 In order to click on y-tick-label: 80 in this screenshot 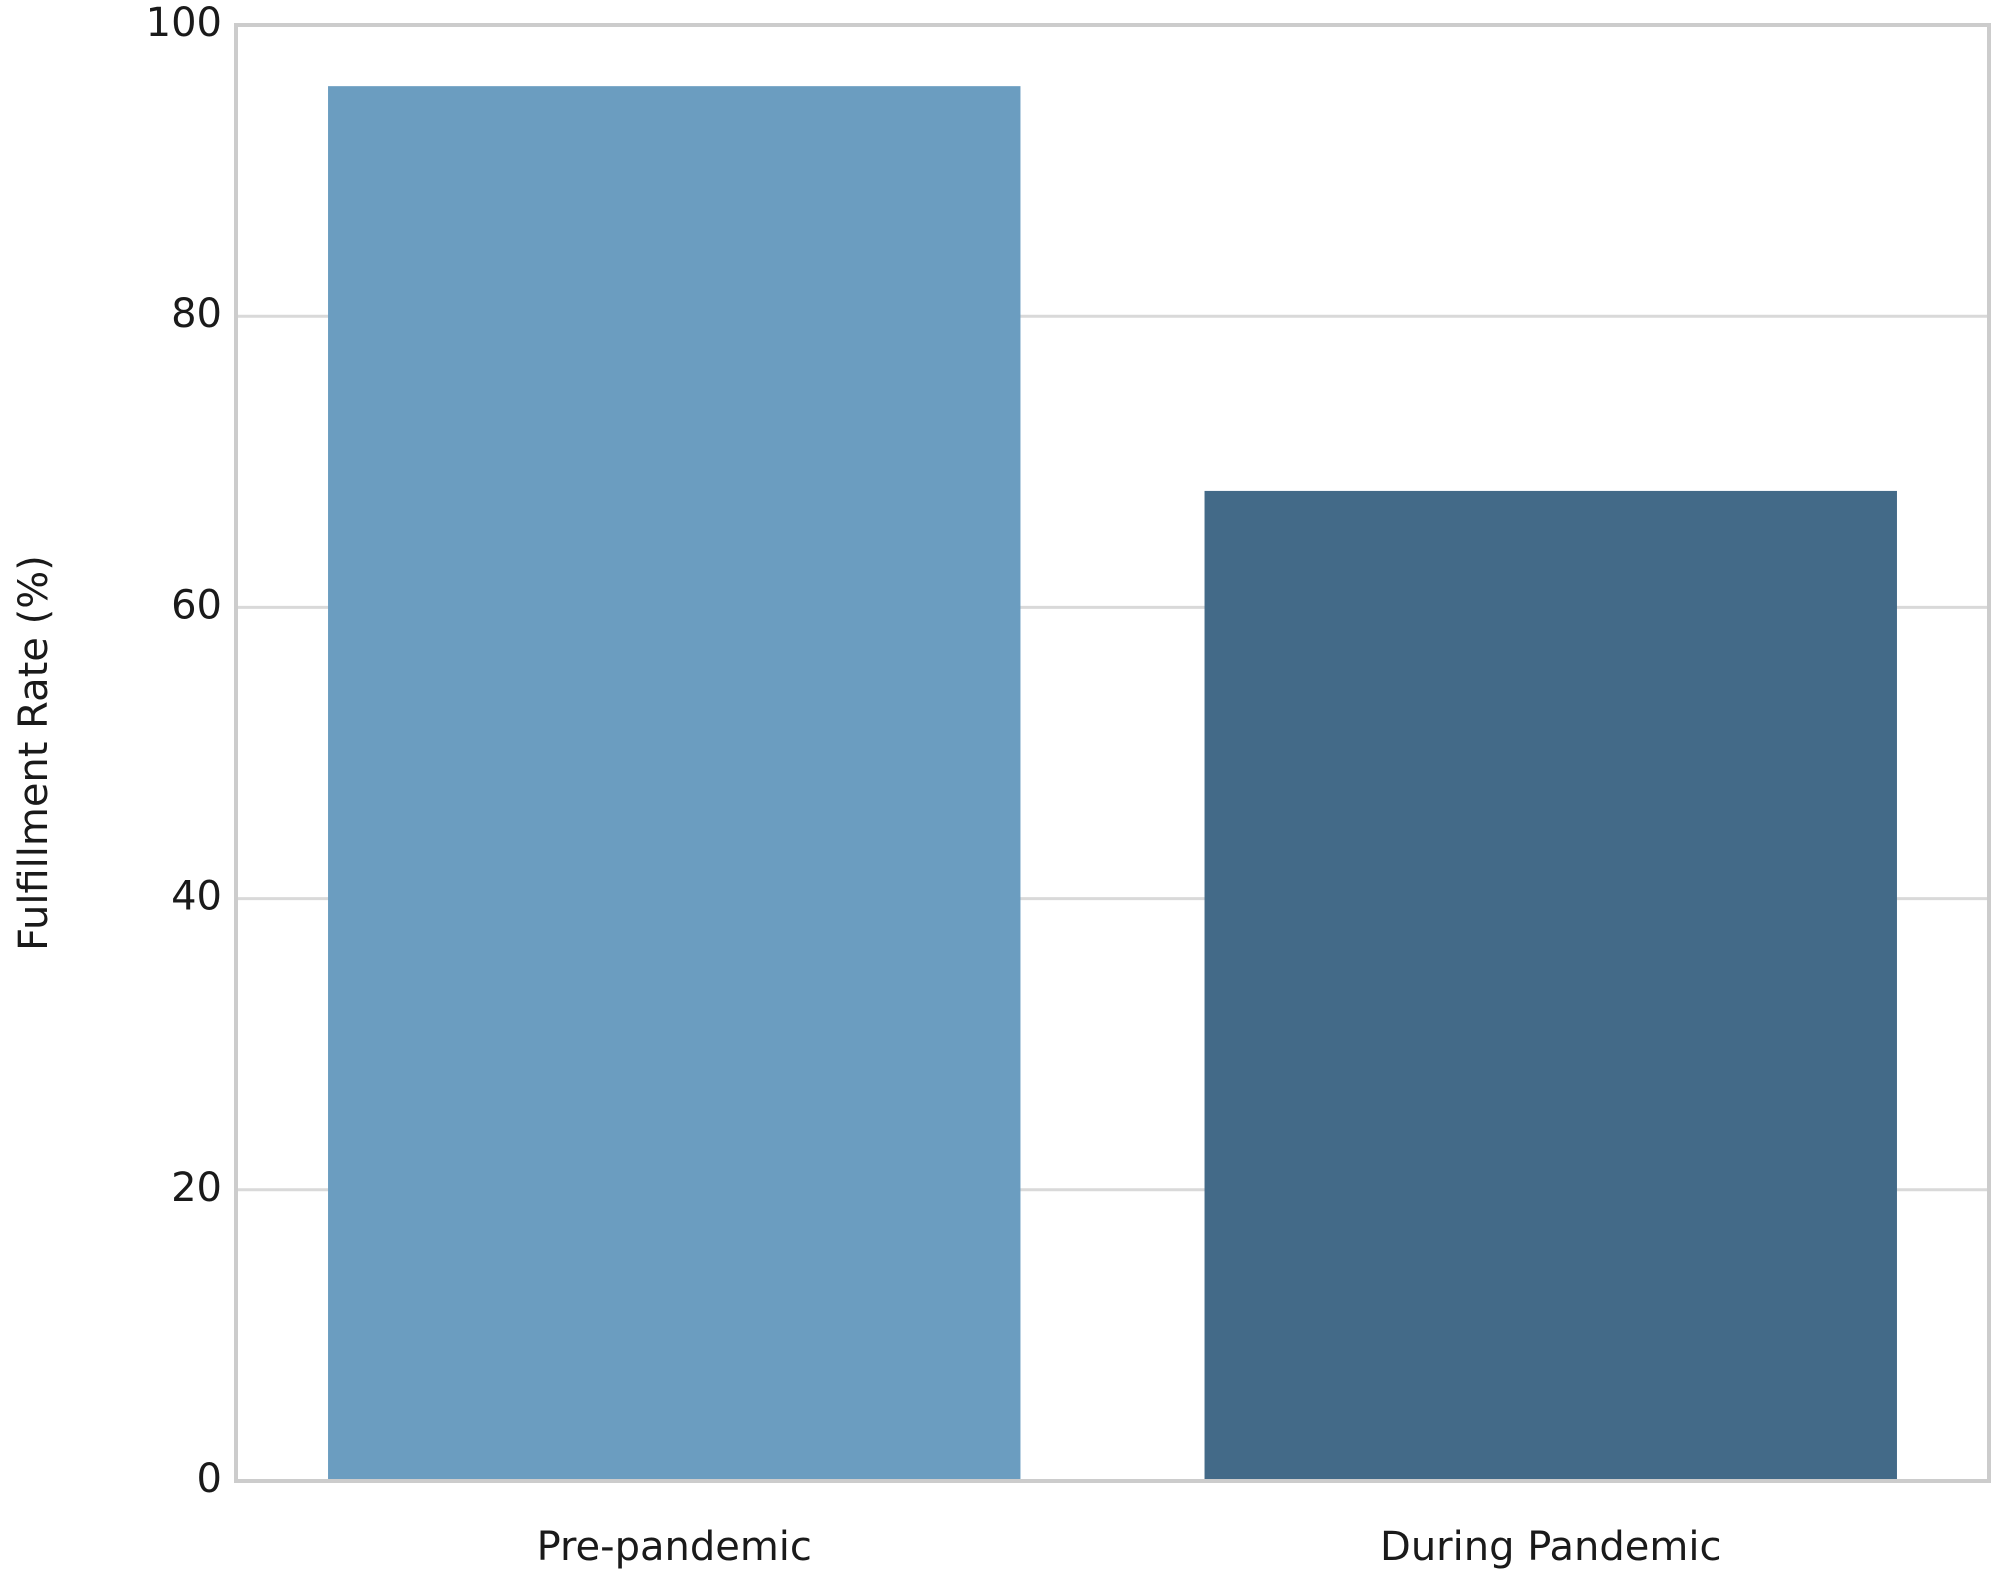, I will do `click(196, 314)`.